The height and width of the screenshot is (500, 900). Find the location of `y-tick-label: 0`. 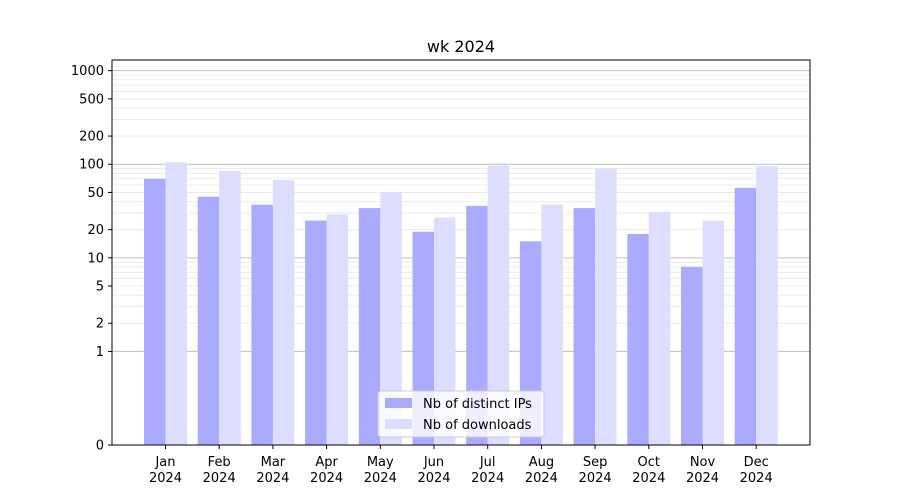

y-tick-label: 0 is located at coordinates (100, 446).